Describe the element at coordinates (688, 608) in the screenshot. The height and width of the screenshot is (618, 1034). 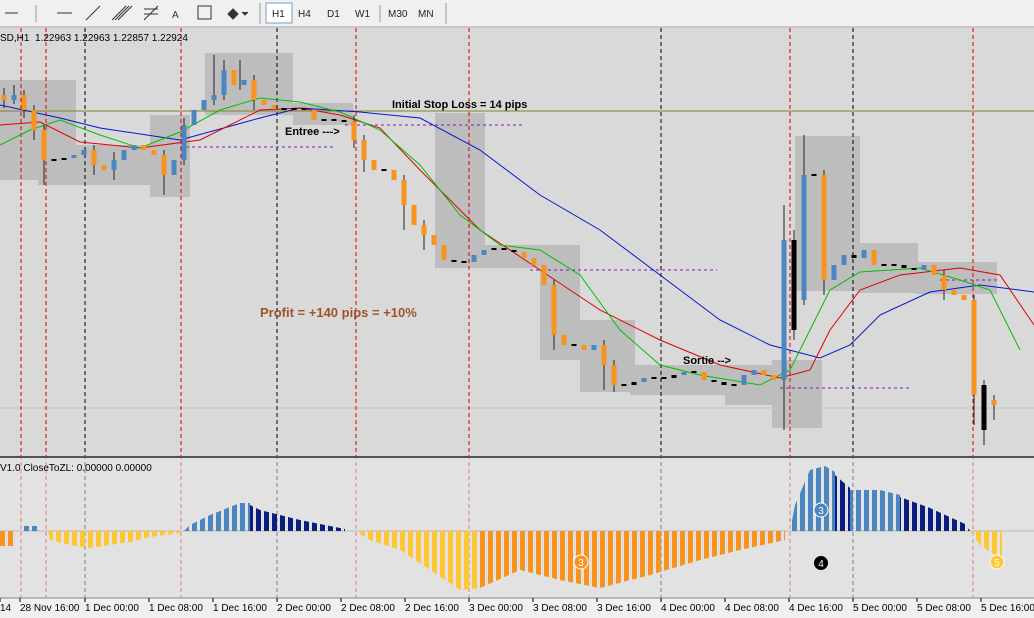
I see `time-label: 4 Dec 00:00` at that location.